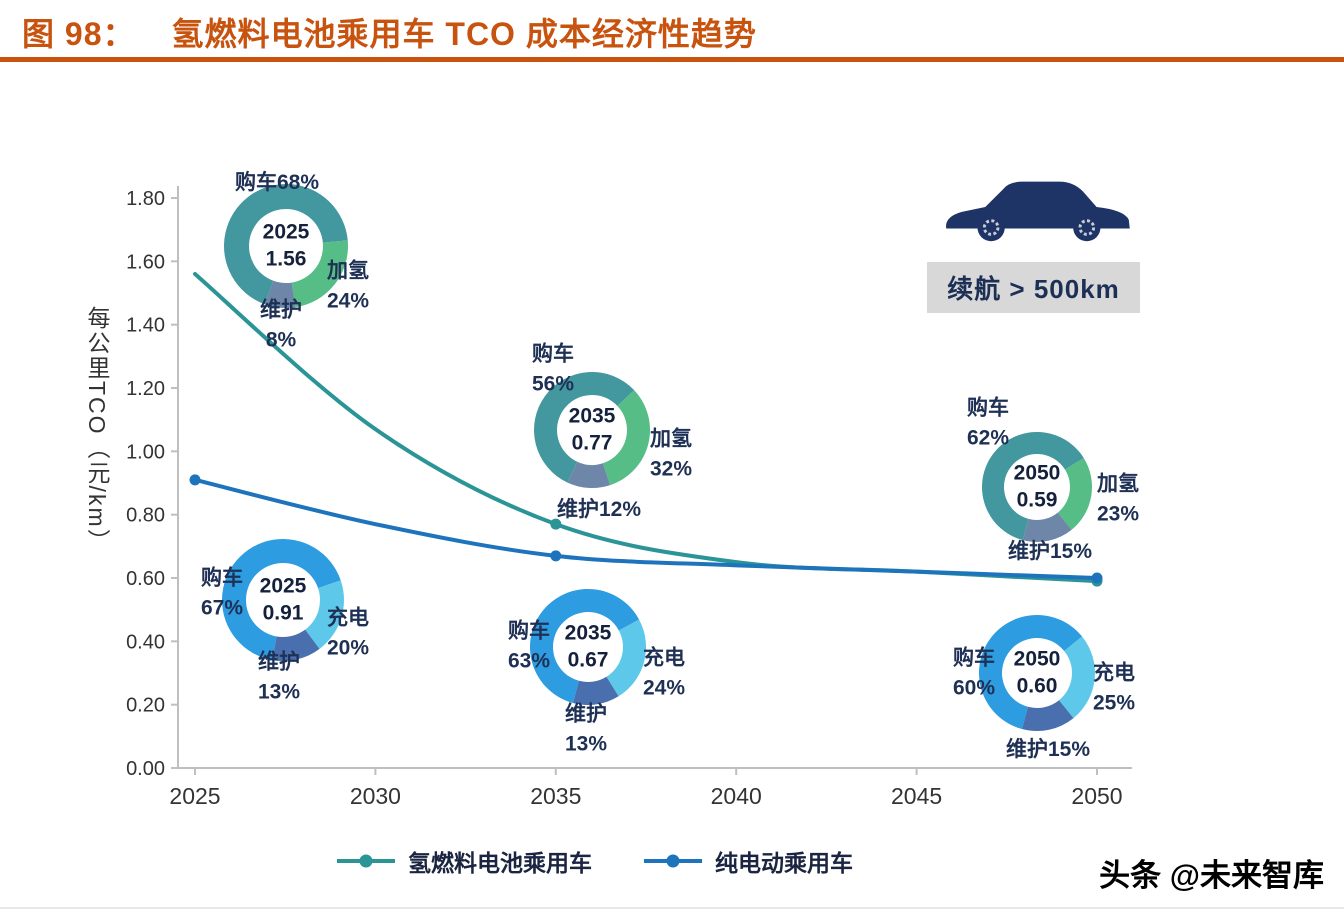 Image resolution: width=1344 pixels, height=914 pixels. What do you see at coordinates (145, 642) in the screenshot?
I see `y-tick-label: 0.40` at bounding box center [145, 642].